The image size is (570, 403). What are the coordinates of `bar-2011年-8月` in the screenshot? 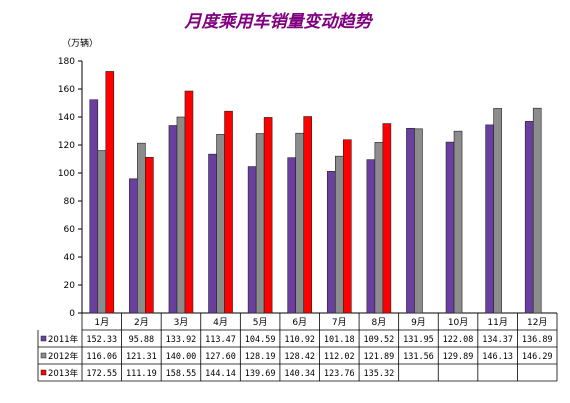 It's located at (371, 236).